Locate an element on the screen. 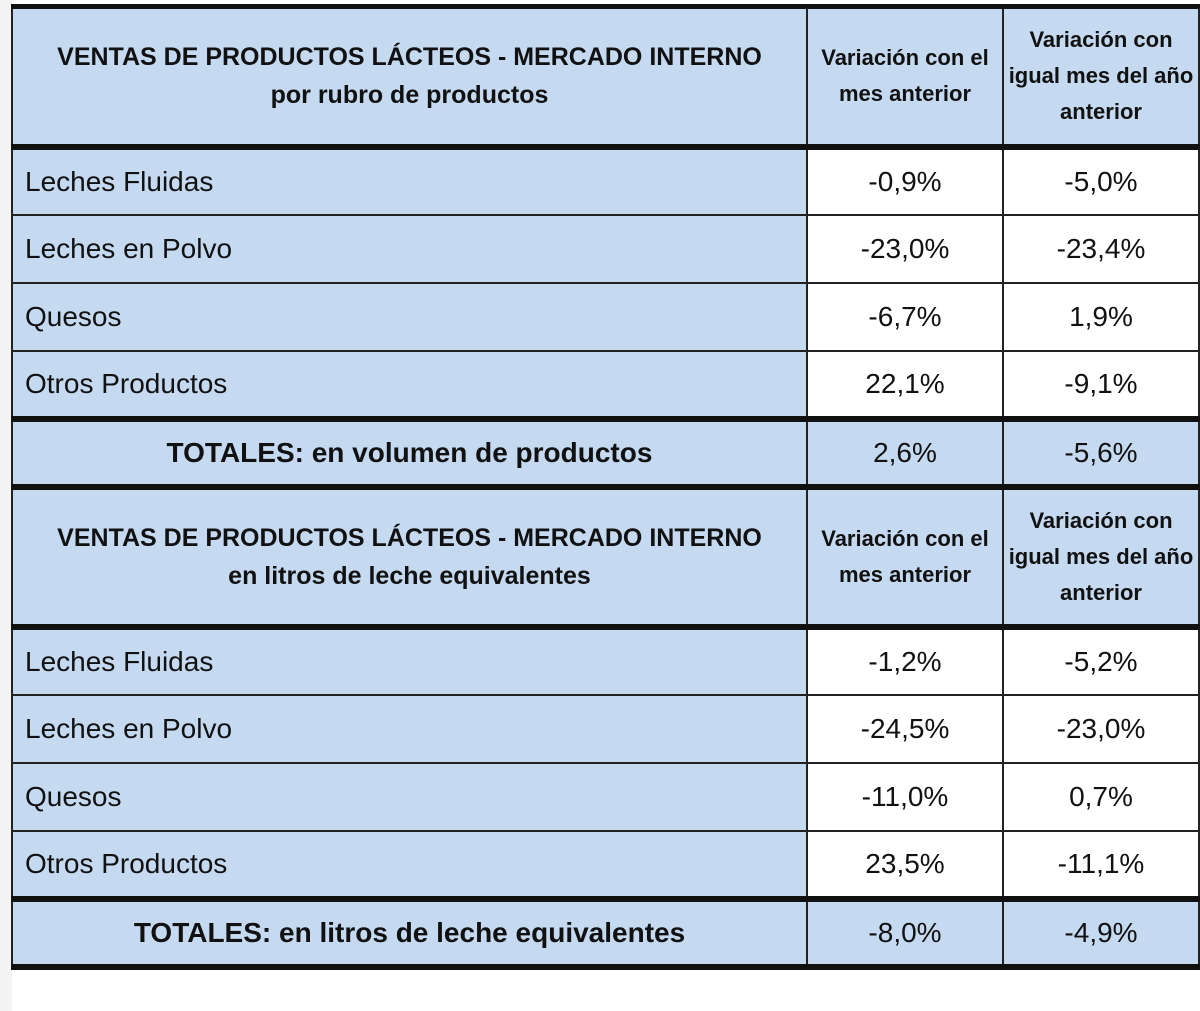 The height and width of the screenshot is (1011, 1200). table-row: Otros Productos 23,5% -11,1% is located at coordinates (605, 864).